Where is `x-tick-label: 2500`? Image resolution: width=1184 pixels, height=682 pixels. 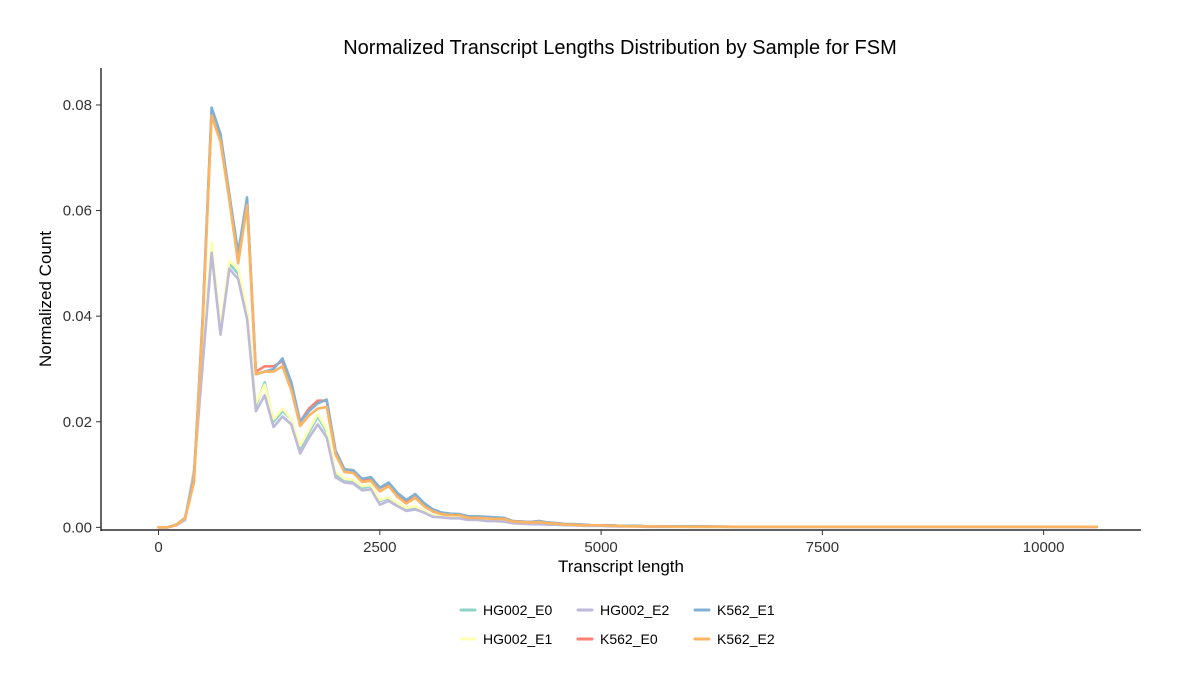
x-tick-label: 2500 is located at coordinates (379, 547).